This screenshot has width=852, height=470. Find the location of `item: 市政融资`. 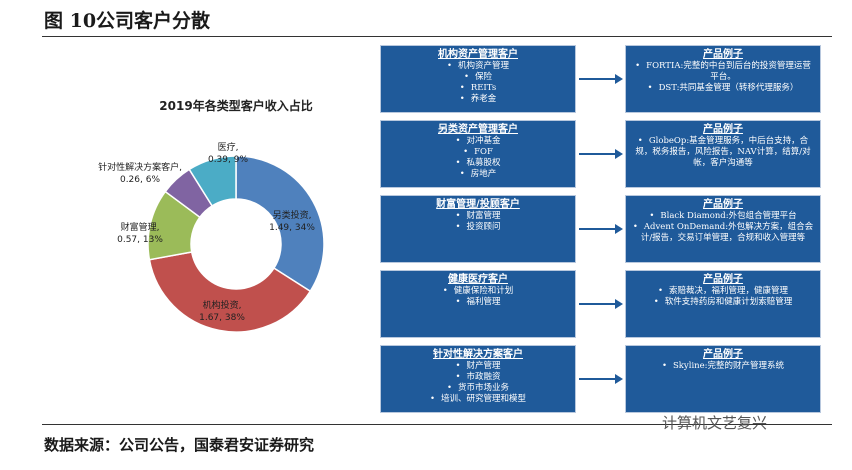

item: 市政融资 is located at coordinates (478, 377).